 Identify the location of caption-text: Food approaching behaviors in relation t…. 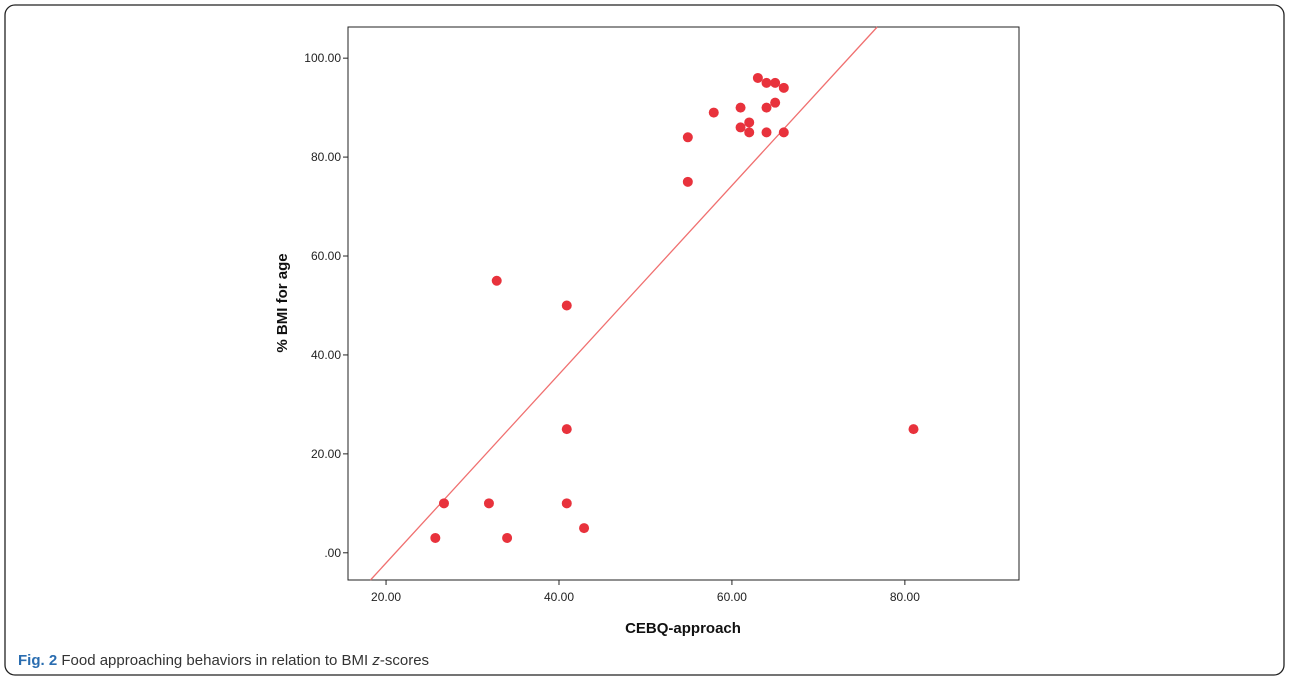
(216, 660).